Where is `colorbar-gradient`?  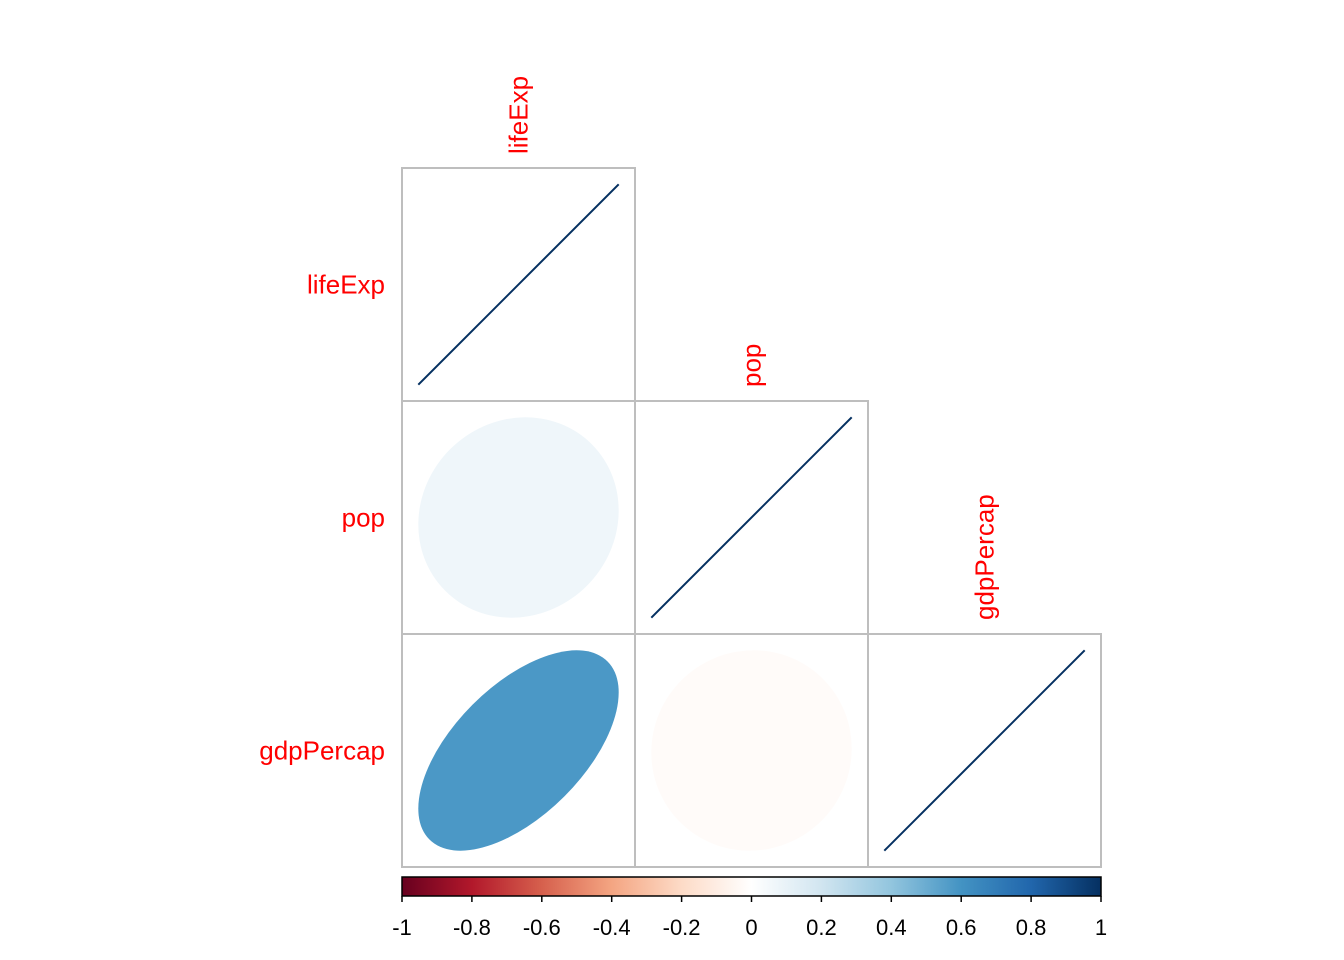 colorbar-gradient is located at coordinates (751, 886).